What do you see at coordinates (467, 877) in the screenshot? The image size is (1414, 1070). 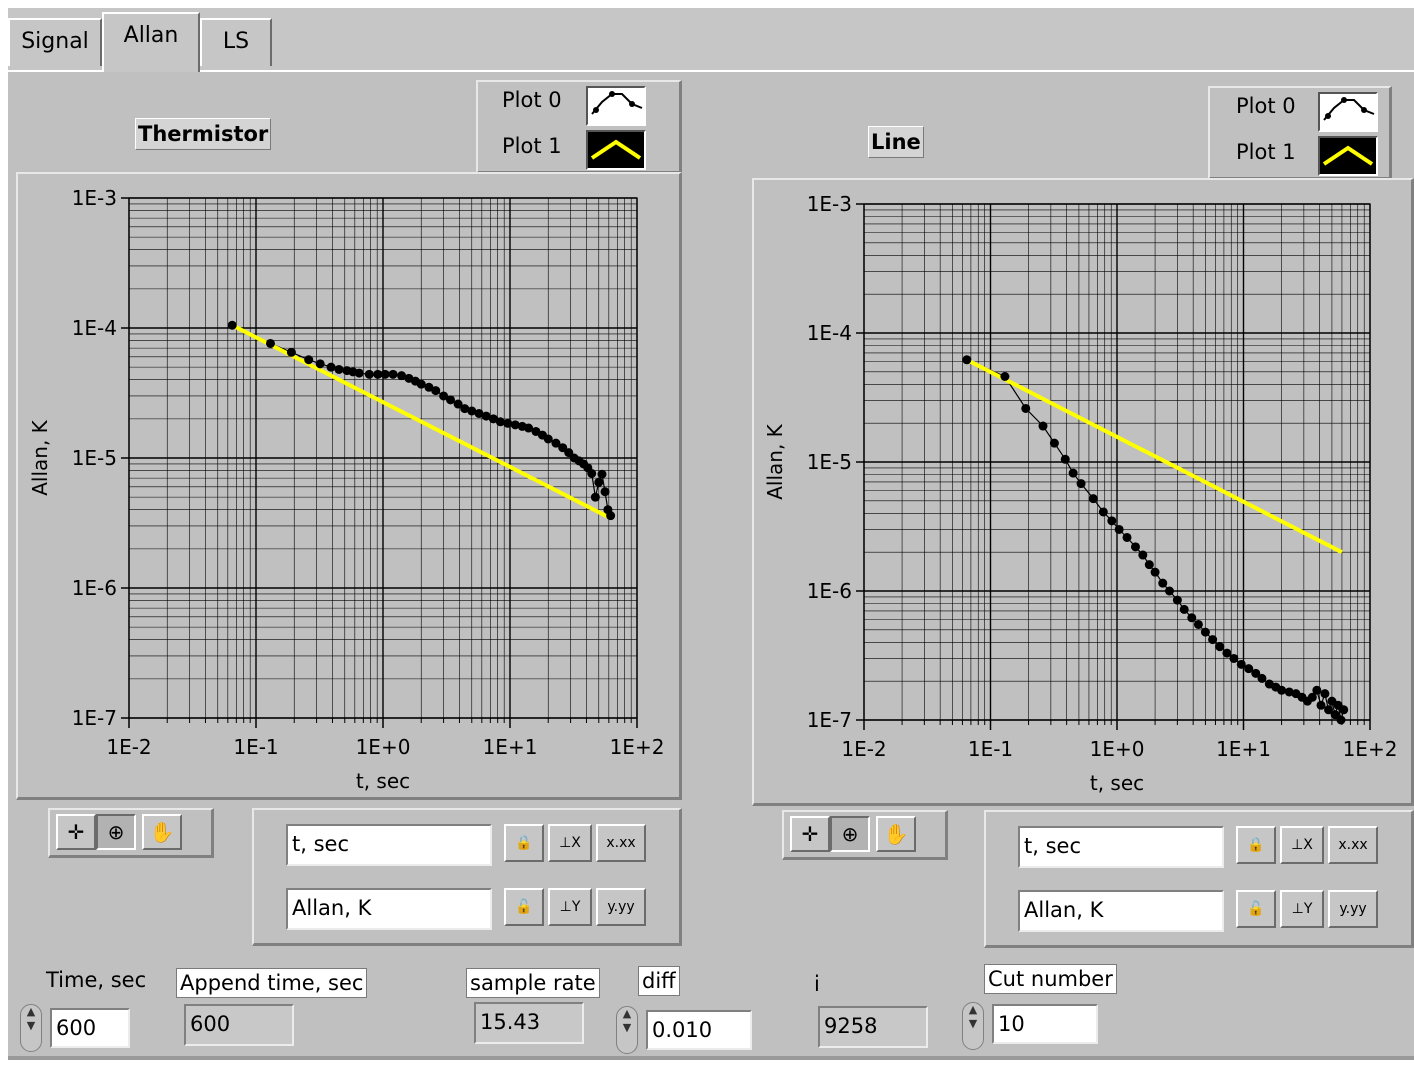 I see `scale-legend-left: t, sec 🔒 ⊥X x.xx Allan, K 🔓 ⊥Y y.yy` at bounding box center [467, 877].